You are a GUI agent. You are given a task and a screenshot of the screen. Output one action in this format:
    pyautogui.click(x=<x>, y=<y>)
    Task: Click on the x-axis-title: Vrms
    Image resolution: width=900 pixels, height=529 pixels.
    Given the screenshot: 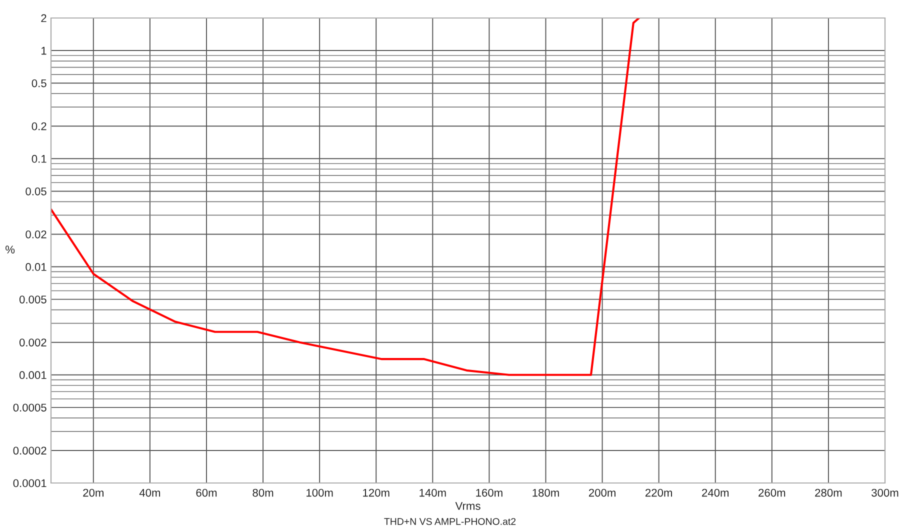 What is the action you would take?
    pyautogui.click(x=467, y=506)
    